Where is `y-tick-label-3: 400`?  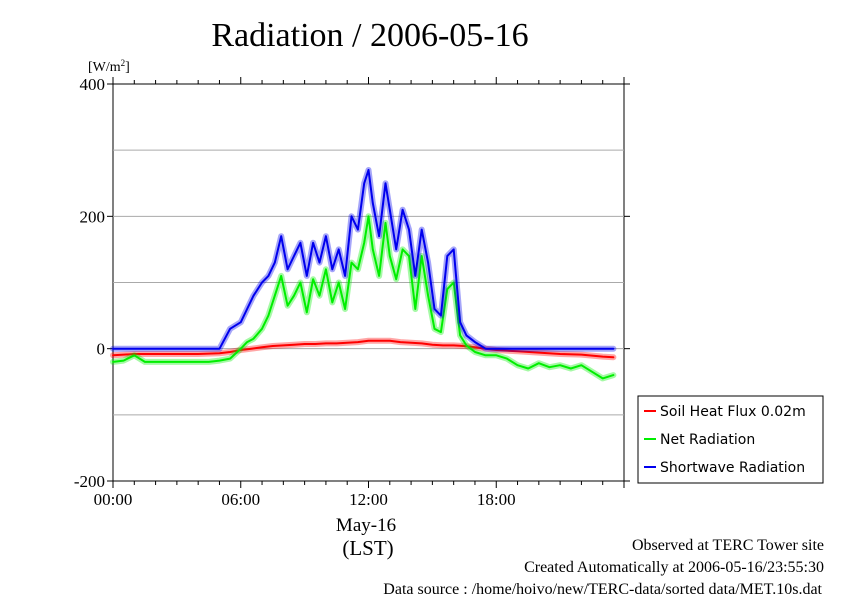 y-tick-label-3: 400 is located at coordinates (93, 84).